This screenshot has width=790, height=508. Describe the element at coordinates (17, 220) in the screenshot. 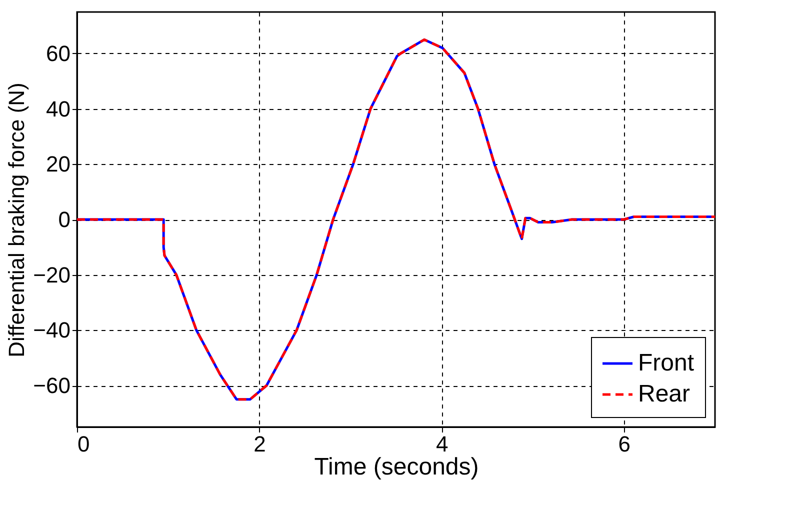

I see `y-axis-title: Differential braking force (N)` at that location.